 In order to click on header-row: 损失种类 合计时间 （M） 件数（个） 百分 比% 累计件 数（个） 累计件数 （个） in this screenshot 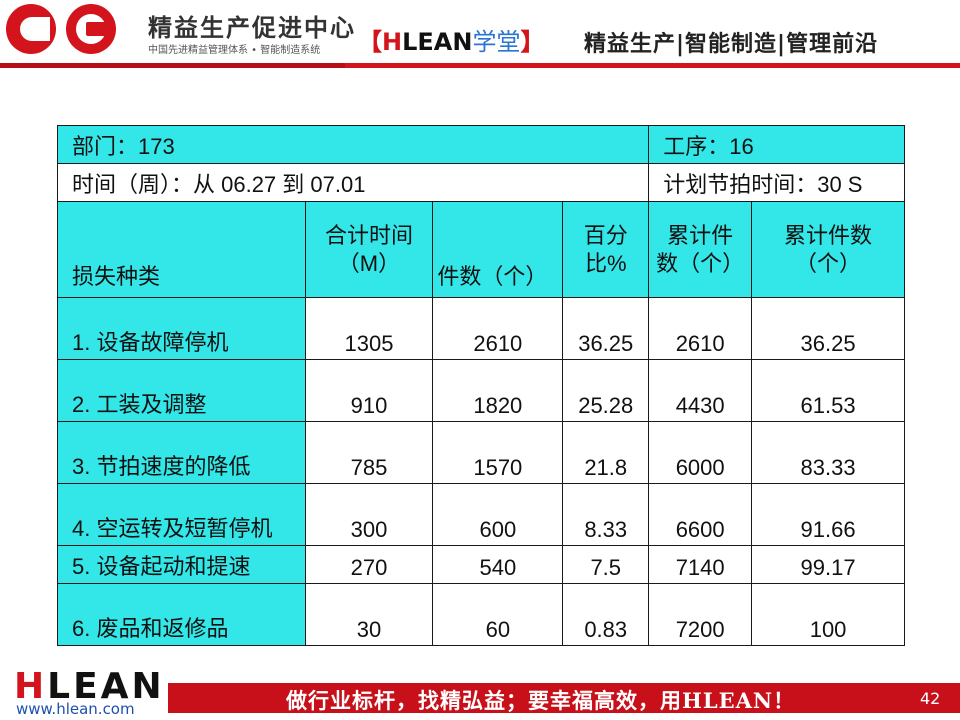, I will do `click(481, 249)`.